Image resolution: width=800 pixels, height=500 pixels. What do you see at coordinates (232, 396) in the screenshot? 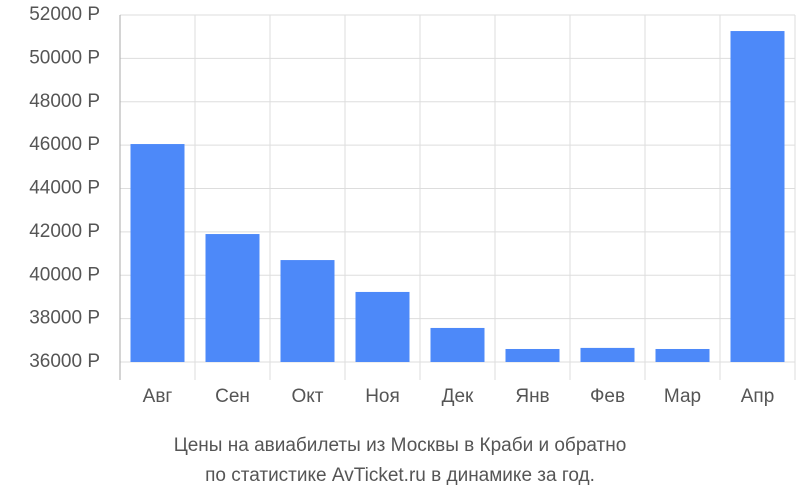
I see `x-tick-label: Сен` at bounding box center [232, 396].